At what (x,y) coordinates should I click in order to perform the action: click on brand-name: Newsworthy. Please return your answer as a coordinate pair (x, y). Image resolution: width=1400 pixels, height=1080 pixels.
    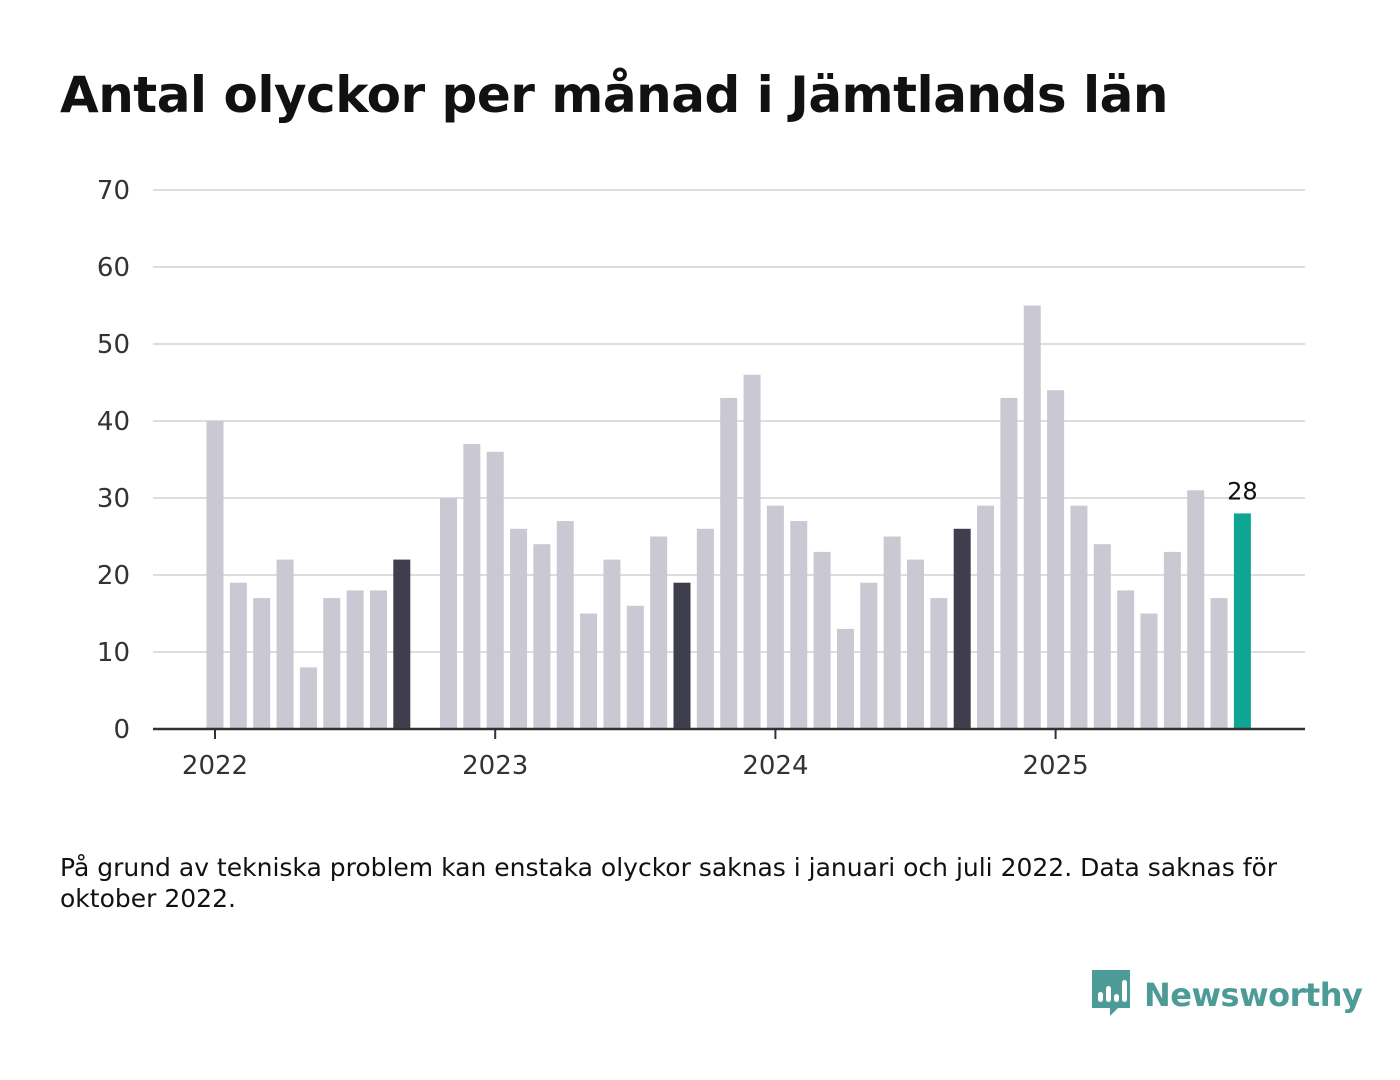
    Looking at the image, I should click on (1253, 995).